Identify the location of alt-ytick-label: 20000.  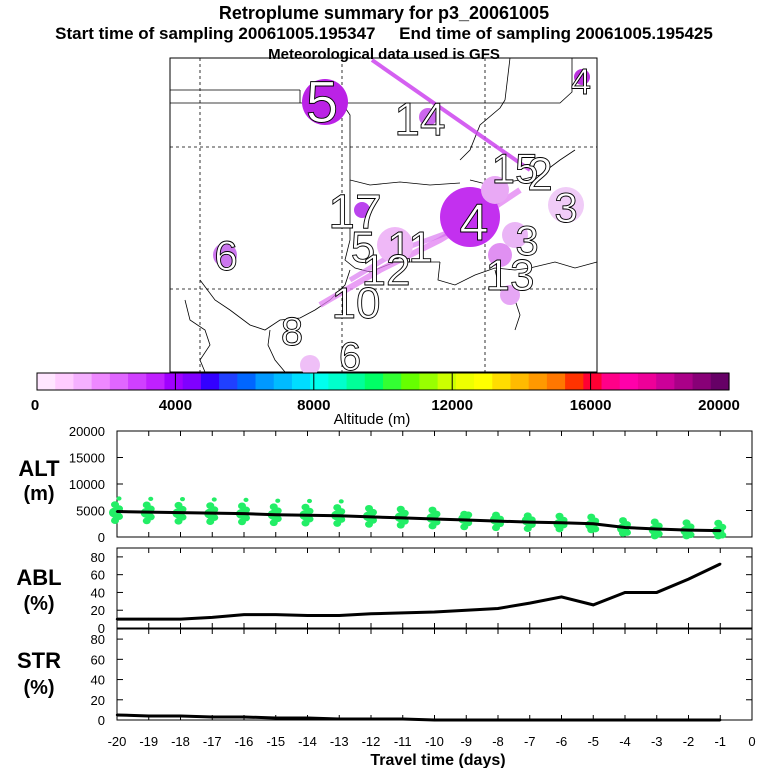
(87, 431).